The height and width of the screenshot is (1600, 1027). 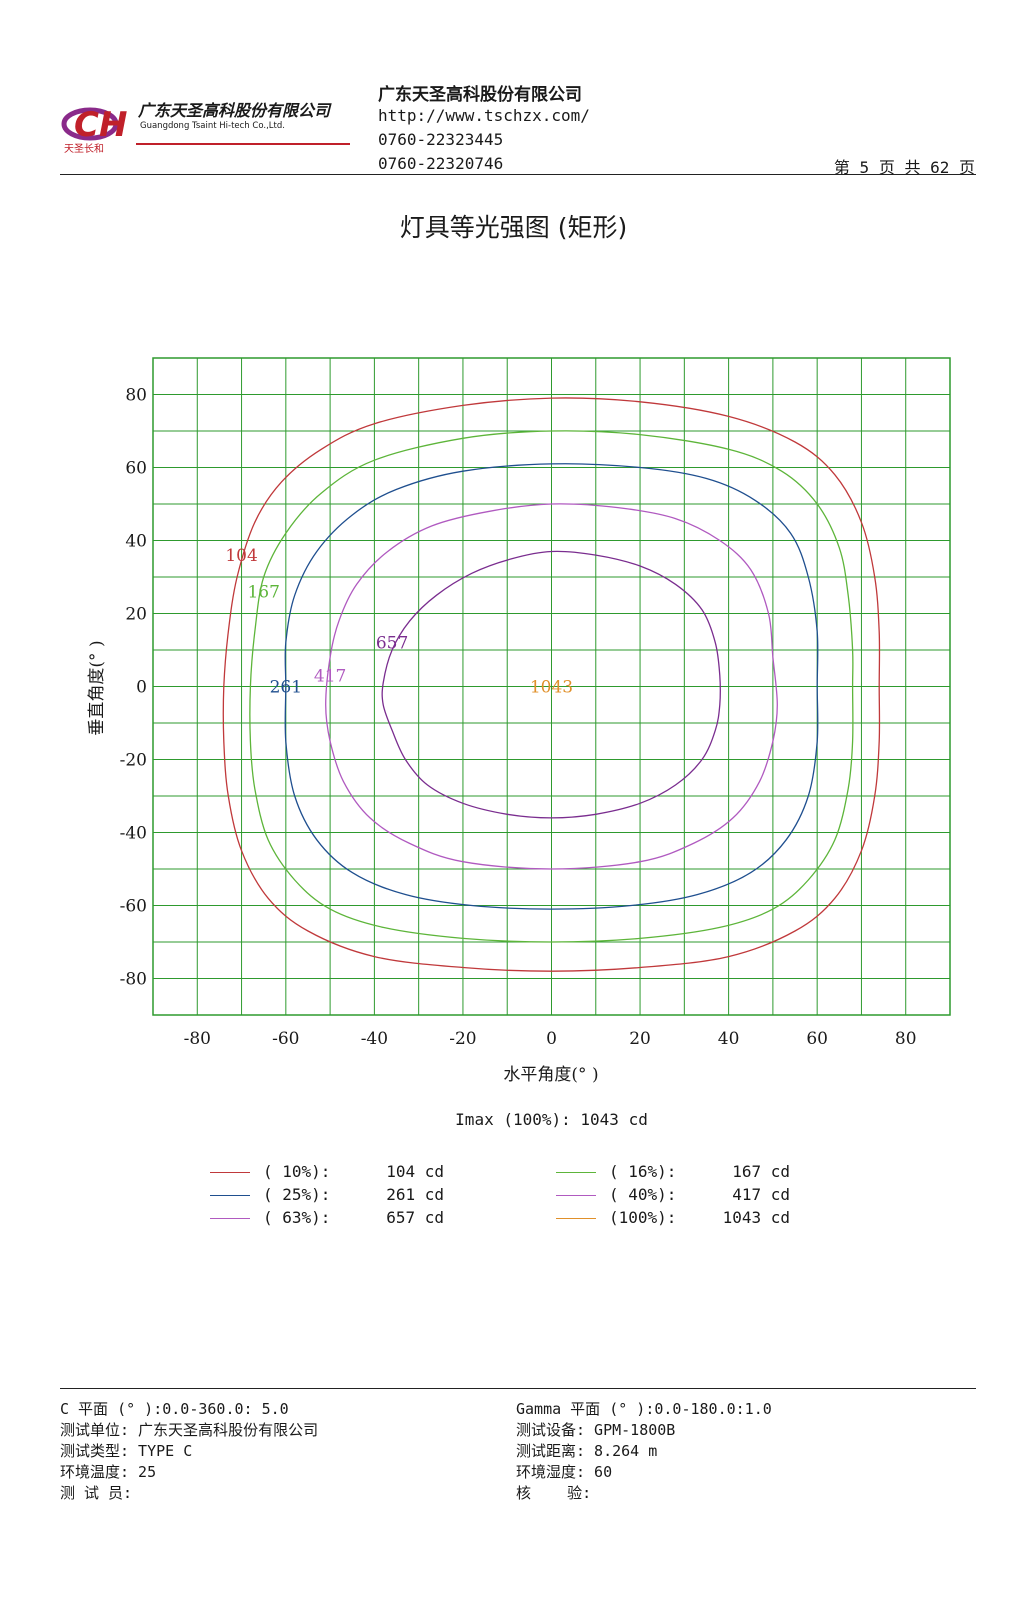 What do you see at coordinates (374, 1039) in the screenshot?
I see `x-tick-label: -40` at bounding box center [374, 1039].